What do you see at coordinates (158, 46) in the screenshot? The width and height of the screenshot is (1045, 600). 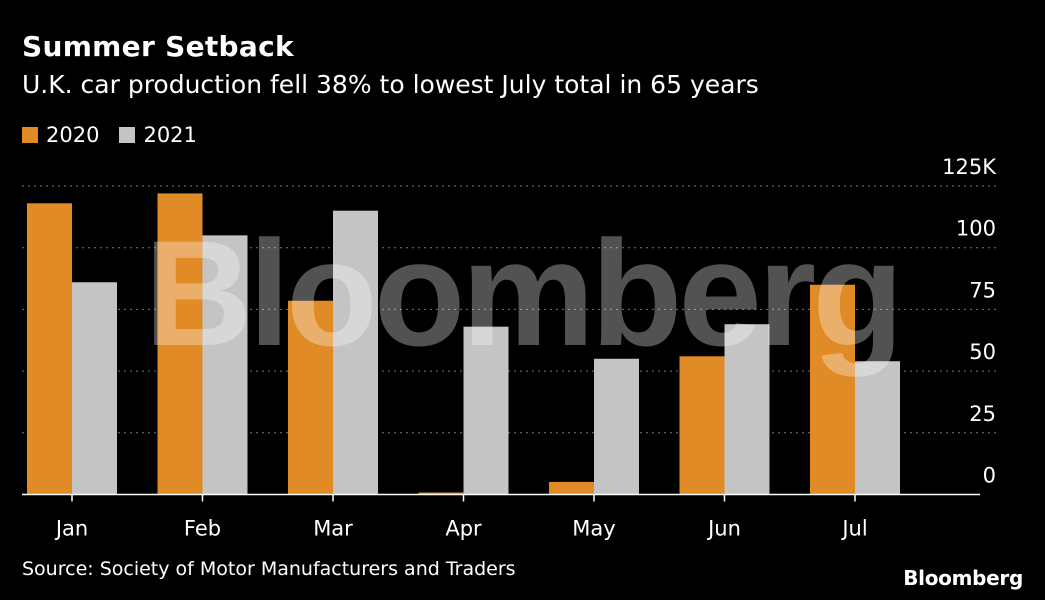 I see `chart-title: Summer Setback` at bounding box center [158, 46].